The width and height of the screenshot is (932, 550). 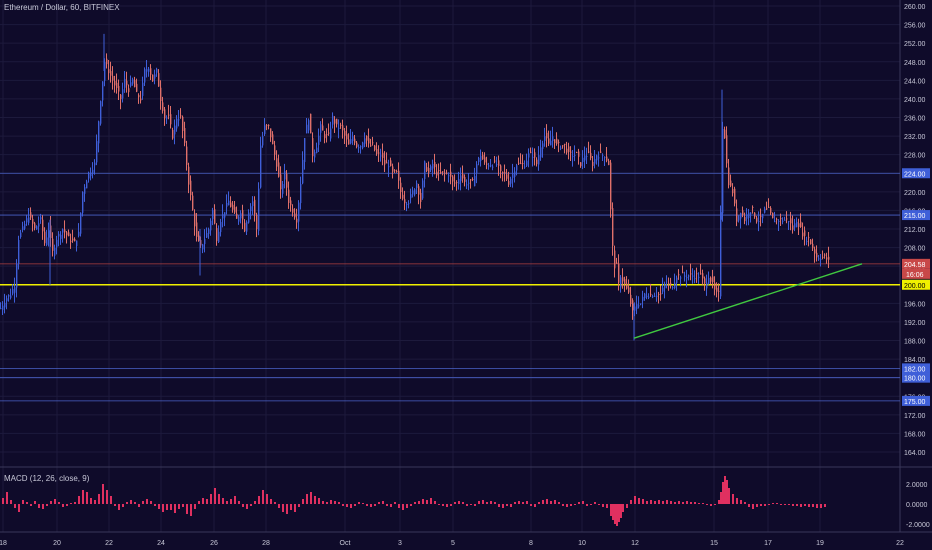 What do you see at coordinates (47, 478) in the screenshot?
I see `macd-title: MACD (12, 26, close, 9)` at bounding box center [47, 478].